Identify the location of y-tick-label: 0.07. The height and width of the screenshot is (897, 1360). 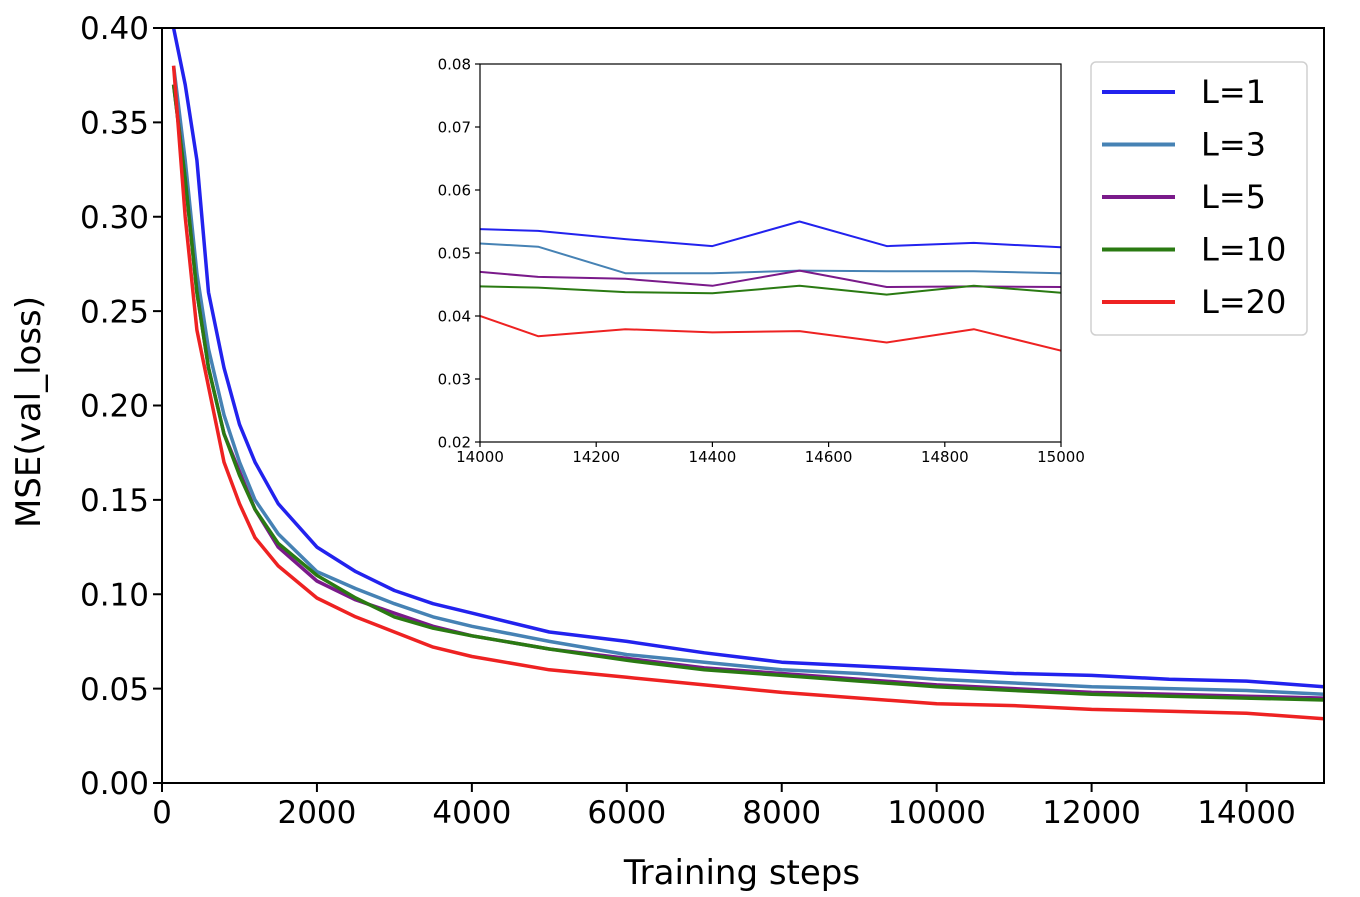
(454, 127).